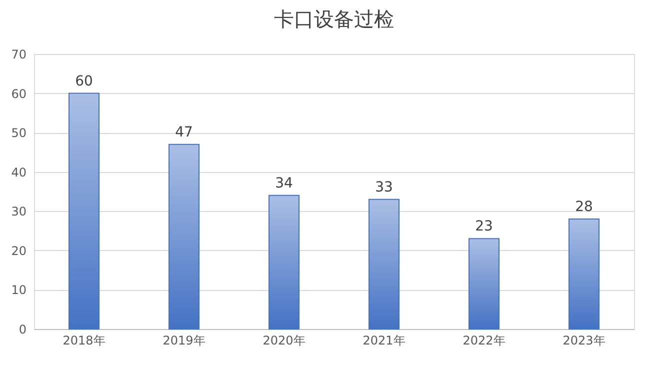 The width and height of the screenshot is (669, 373). What do you see at coordinates (384, 341) in the screenshot?
I see `x-tick-label: 2021年` at bounding box center [384, 341].